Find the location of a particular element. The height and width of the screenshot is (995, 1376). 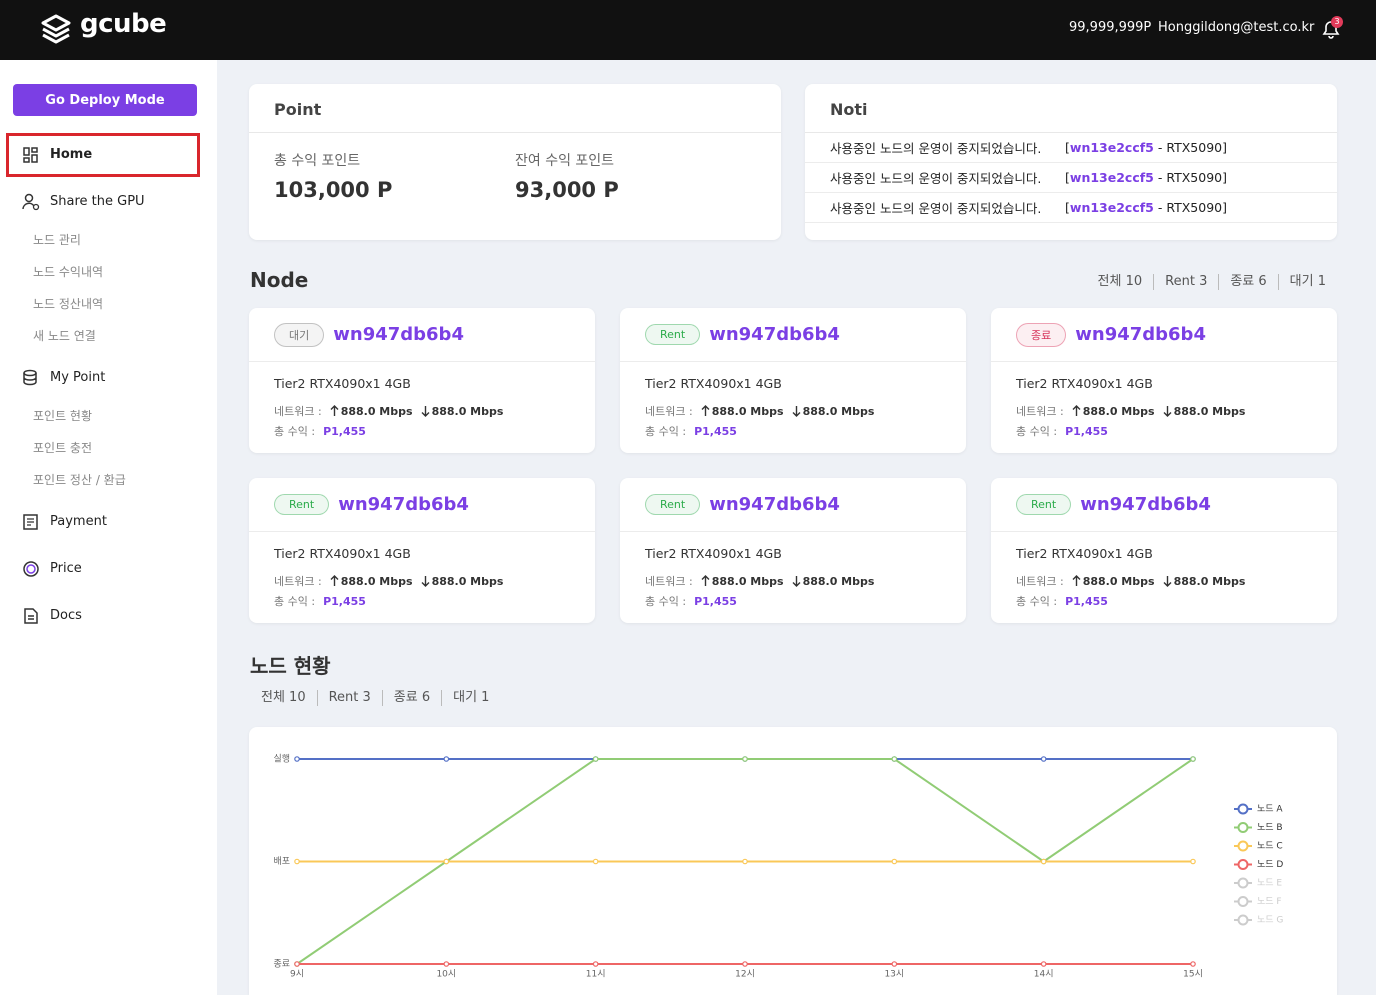

submenu-item: 노드 정산내역 is located at coordinates (68, 303).